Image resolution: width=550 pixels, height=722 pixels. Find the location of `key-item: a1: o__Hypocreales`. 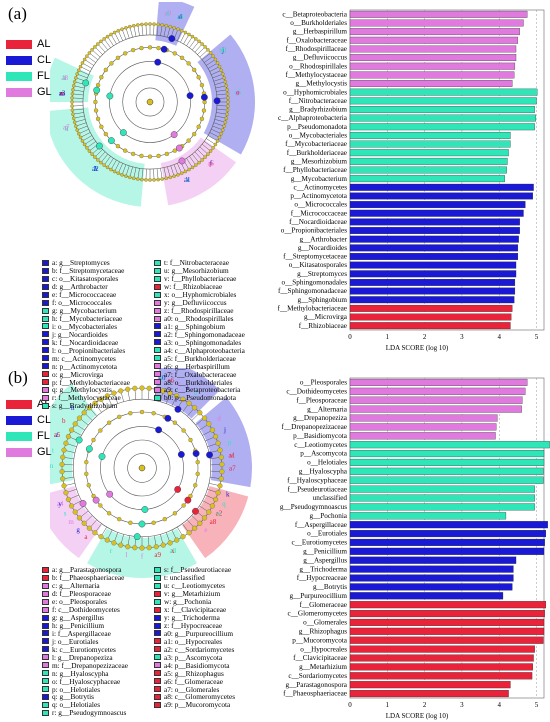

key-item: a1: o__Hypocreales is located at coordinates (194, 641).